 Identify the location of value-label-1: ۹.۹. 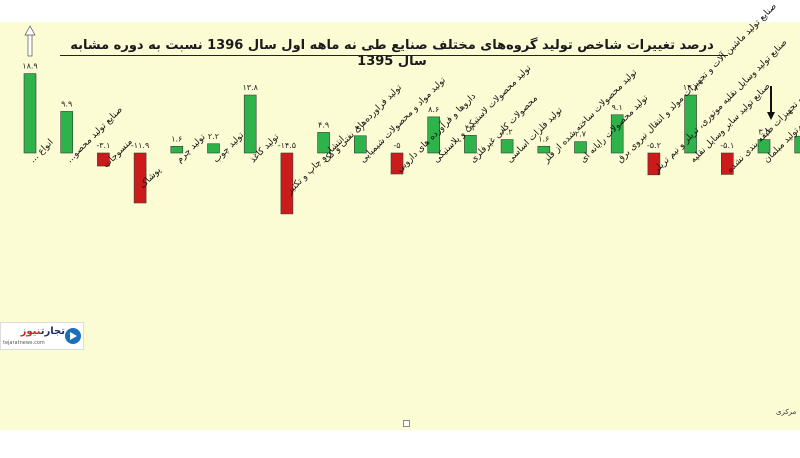
(66, 103).